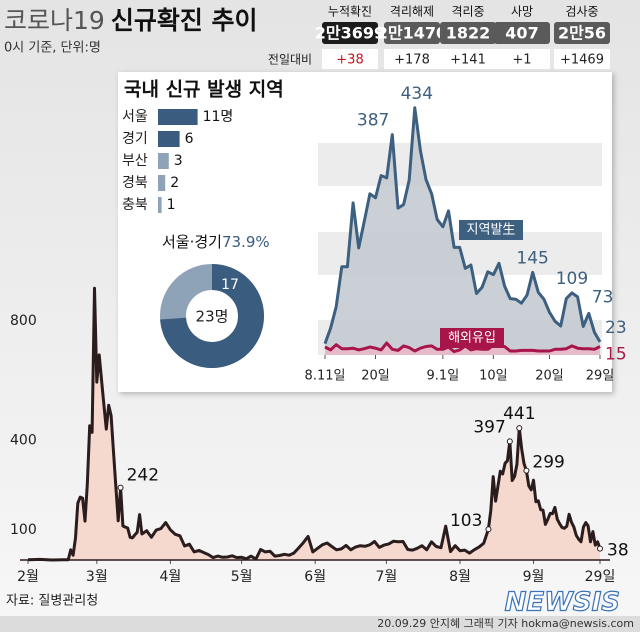  What do you see at coordinates (603, 297) in the screenshot?
I see `annotation: 73` at bounding box center [603, 297].